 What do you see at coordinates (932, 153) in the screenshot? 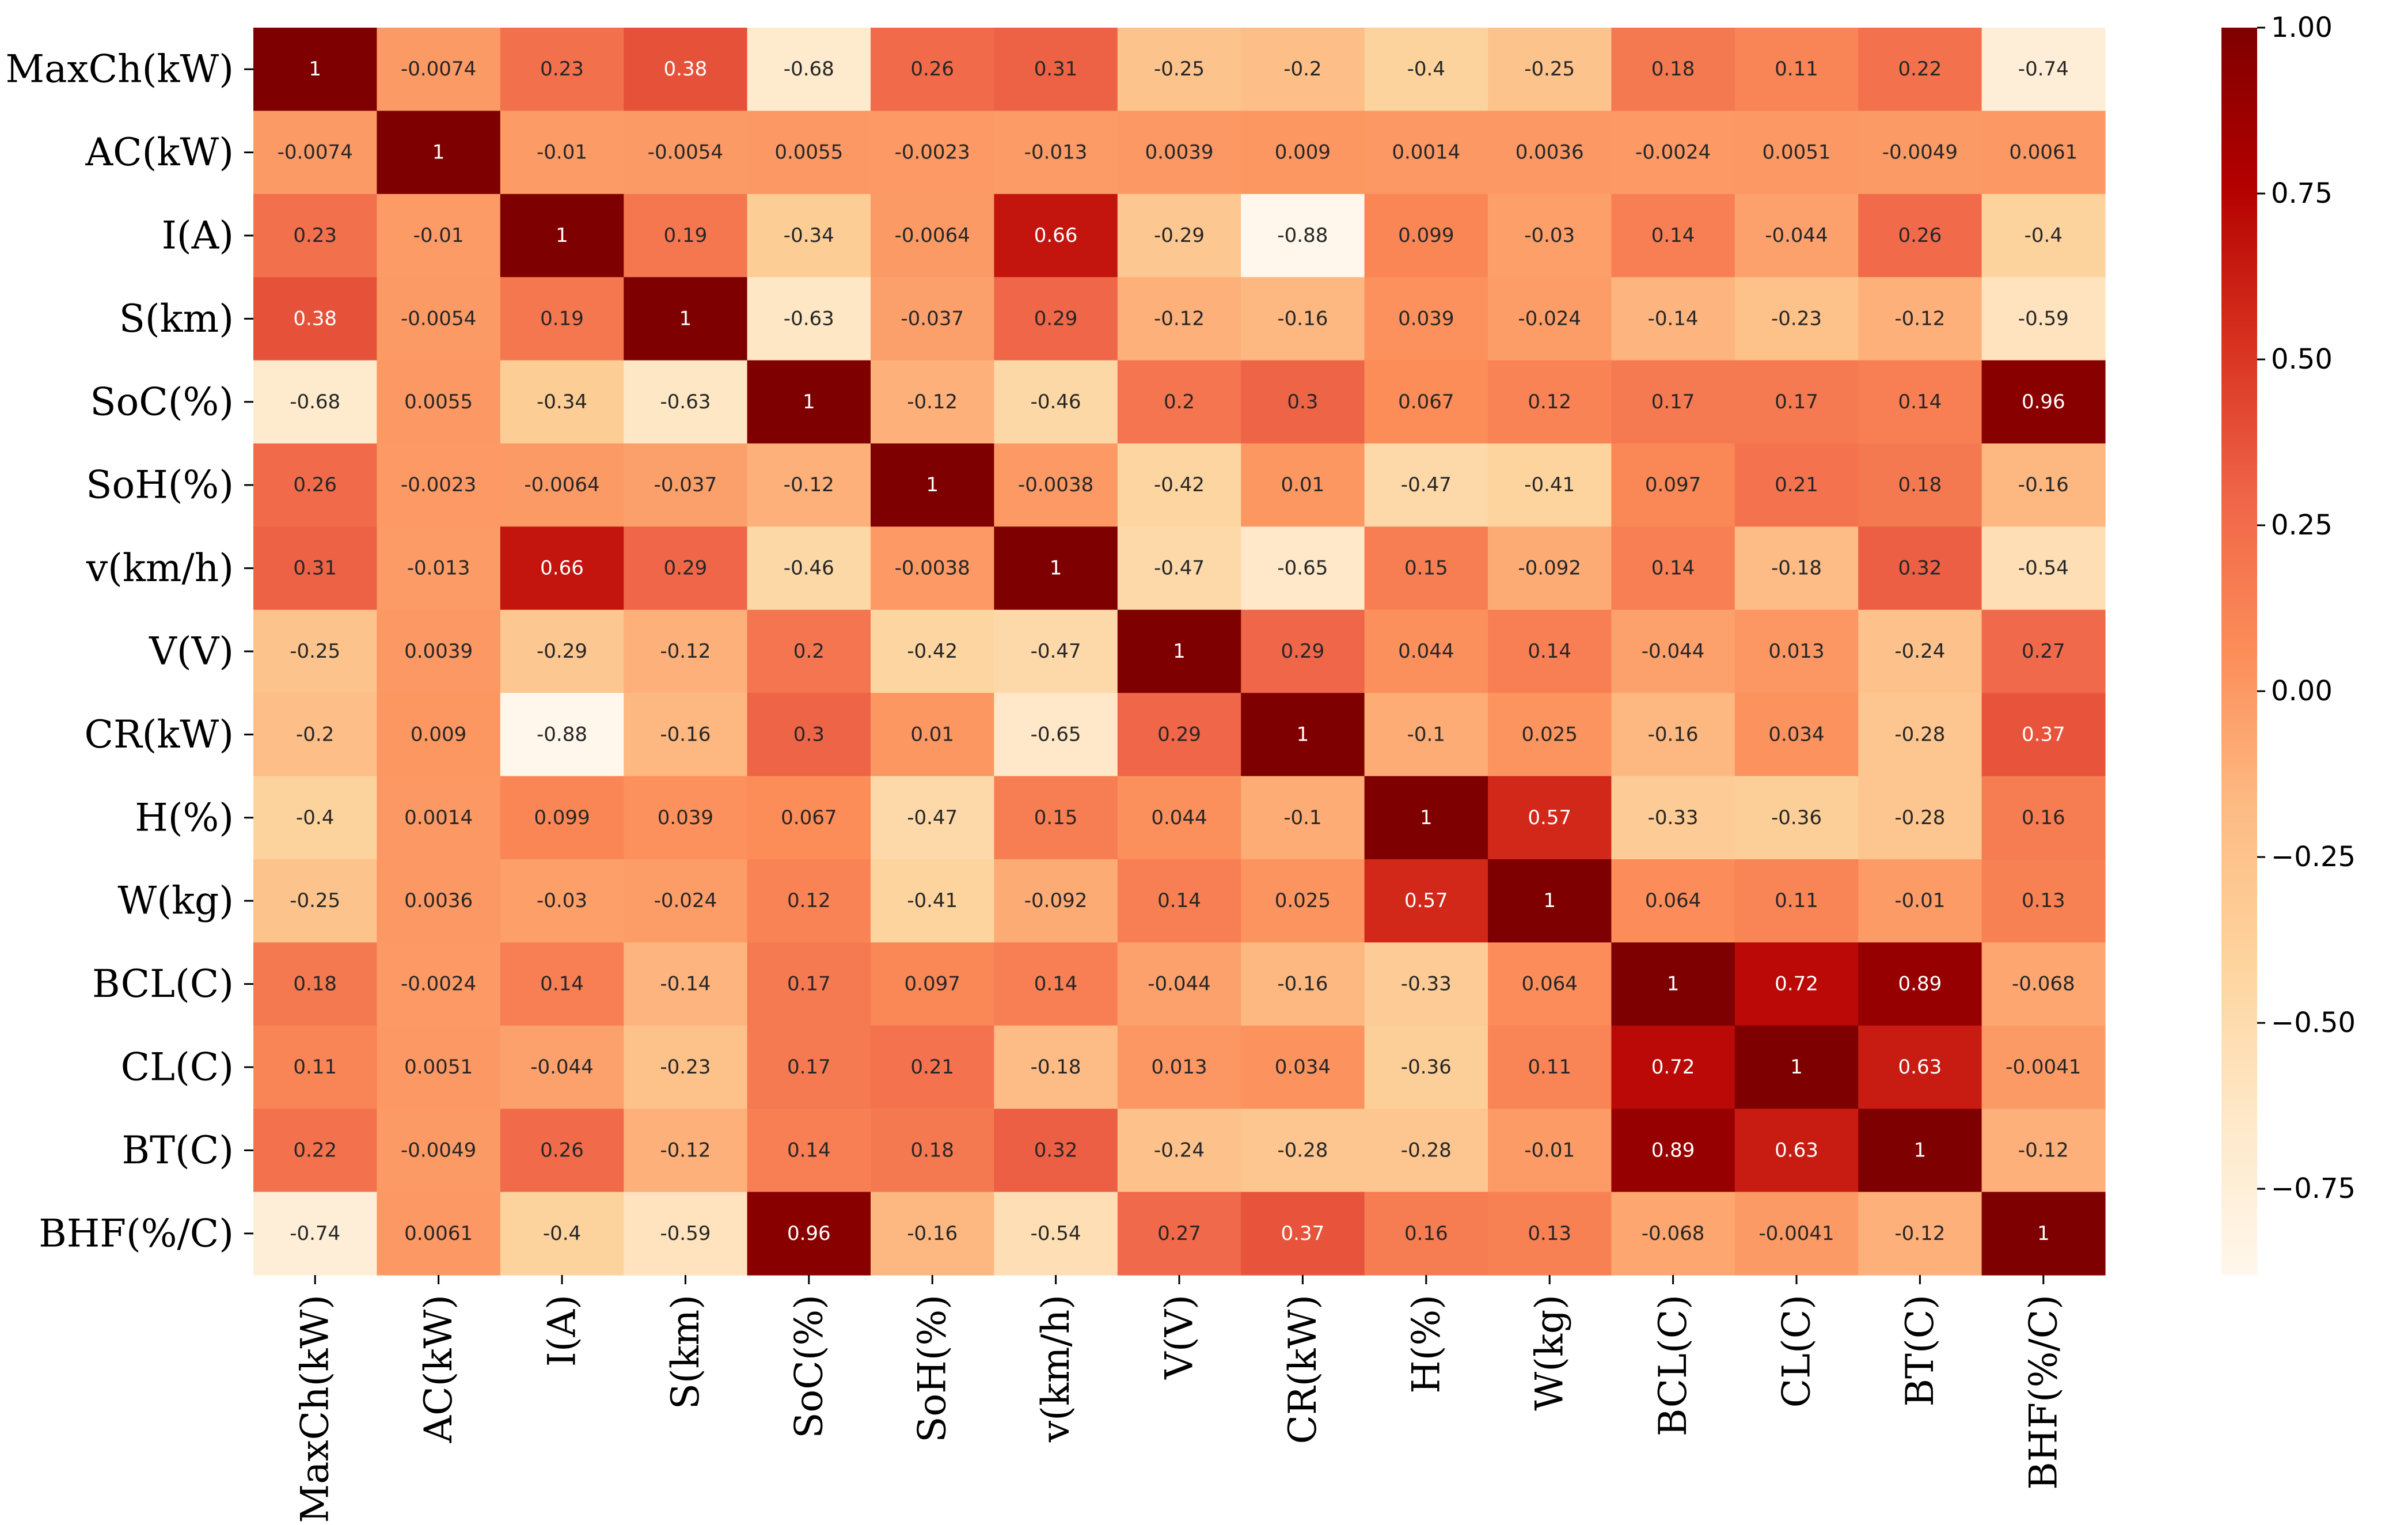
I see `cell-value-label: -0.0023` at bounding box center [932, 153].